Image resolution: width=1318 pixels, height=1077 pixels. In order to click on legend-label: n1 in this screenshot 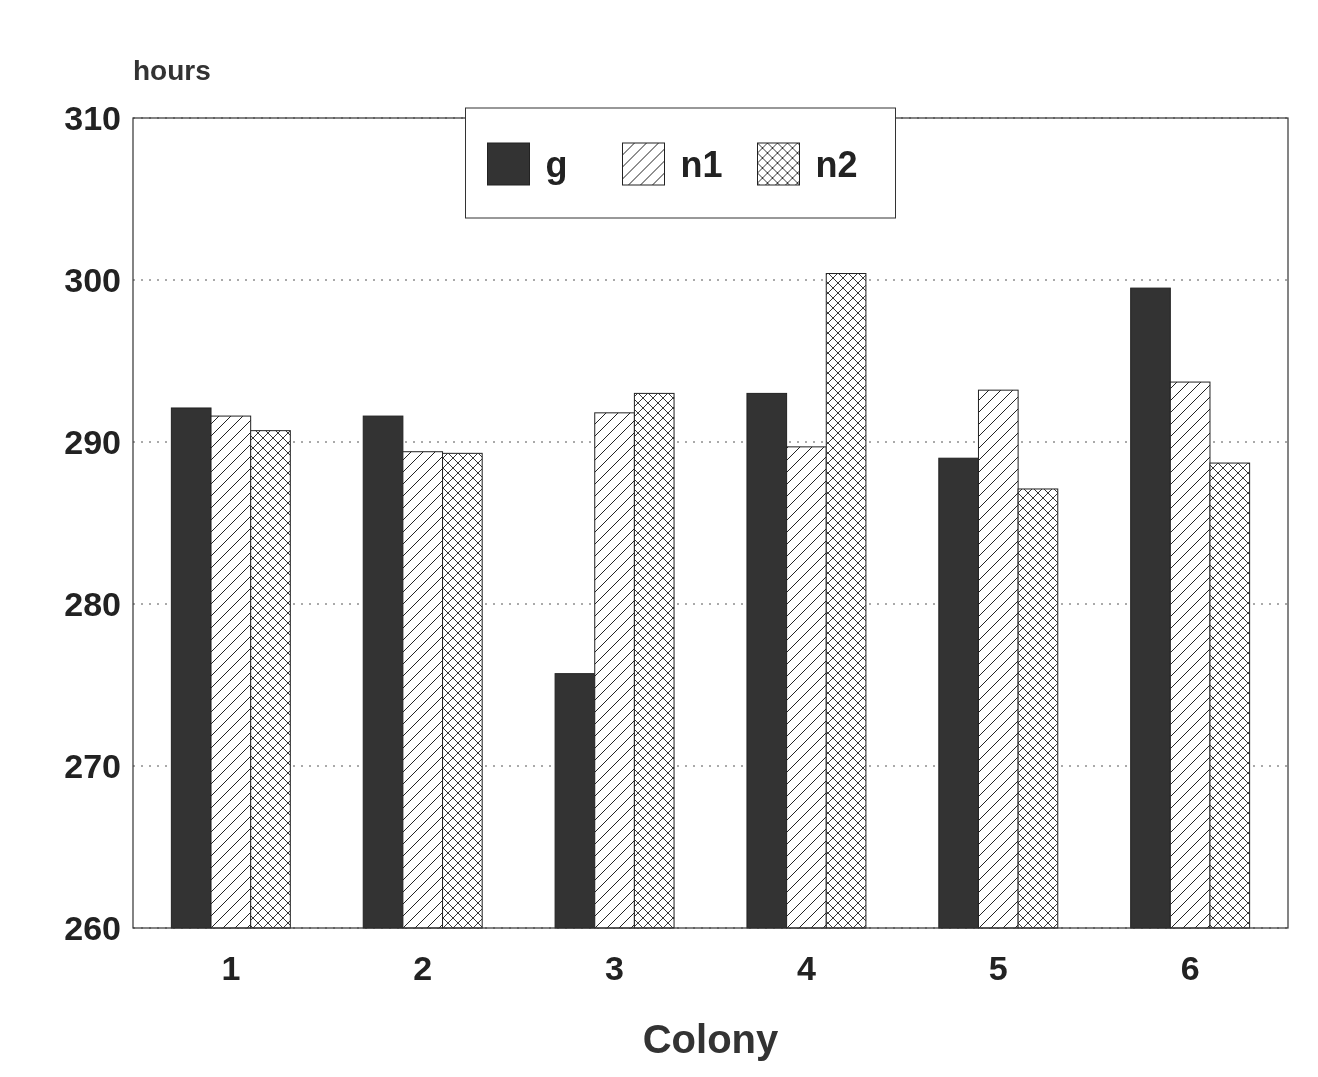, I will do `click(701, 164)`.